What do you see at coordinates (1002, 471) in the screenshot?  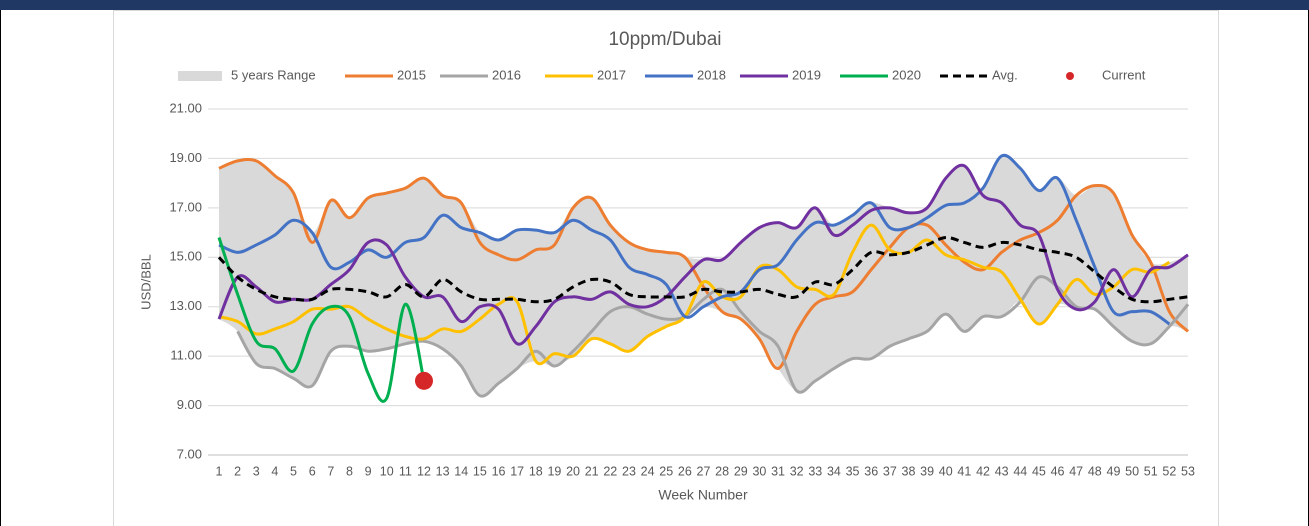 I see `x-tick-label: 43` at bounding box center [1002, 471].